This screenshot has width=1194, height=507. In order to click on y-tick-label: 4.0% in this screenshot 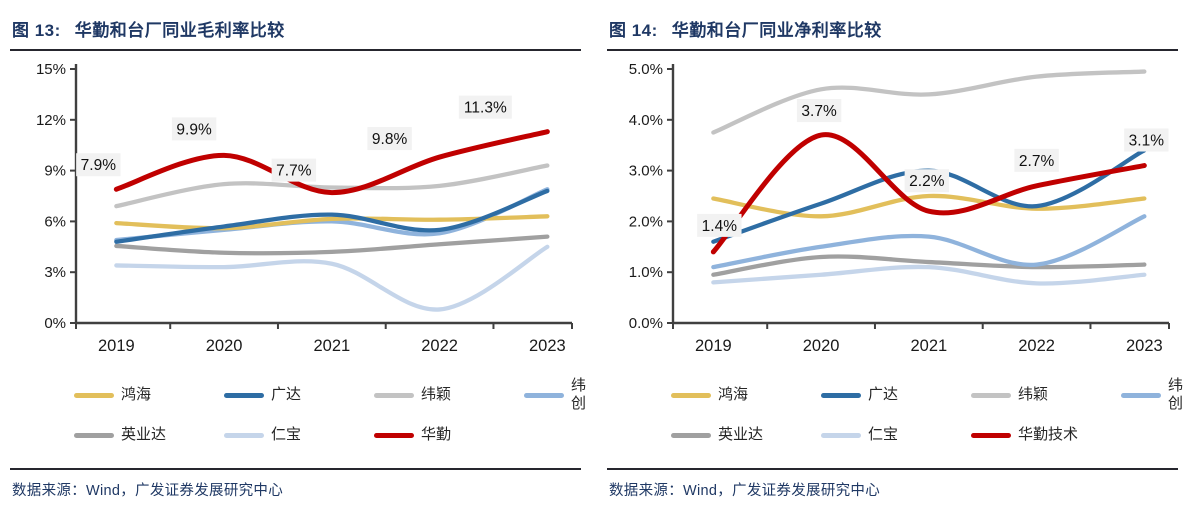, I will do `click(646, 120)`.